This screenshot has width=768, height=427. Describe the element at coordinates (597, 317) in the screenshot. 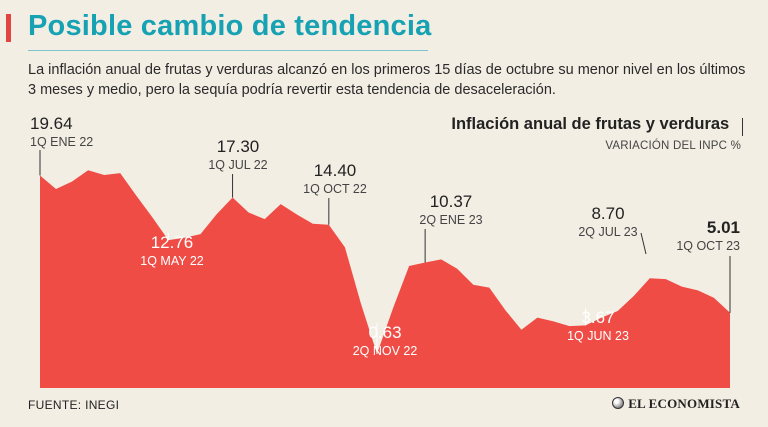

I see `annotation-value: 3.67` at that location.